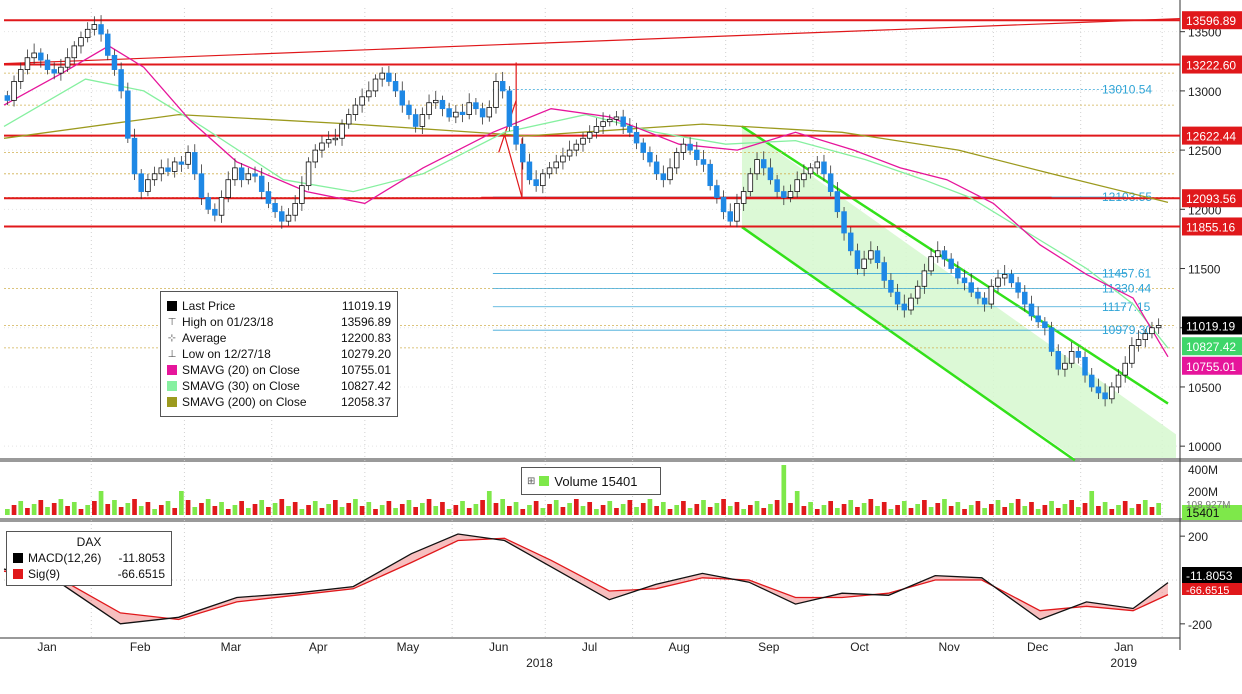 The width and height of the screenshot is (1242, 694). Describe the element at coordinates (318, 647) in the screenshot. I see `x-month-label: Apr` at that location.